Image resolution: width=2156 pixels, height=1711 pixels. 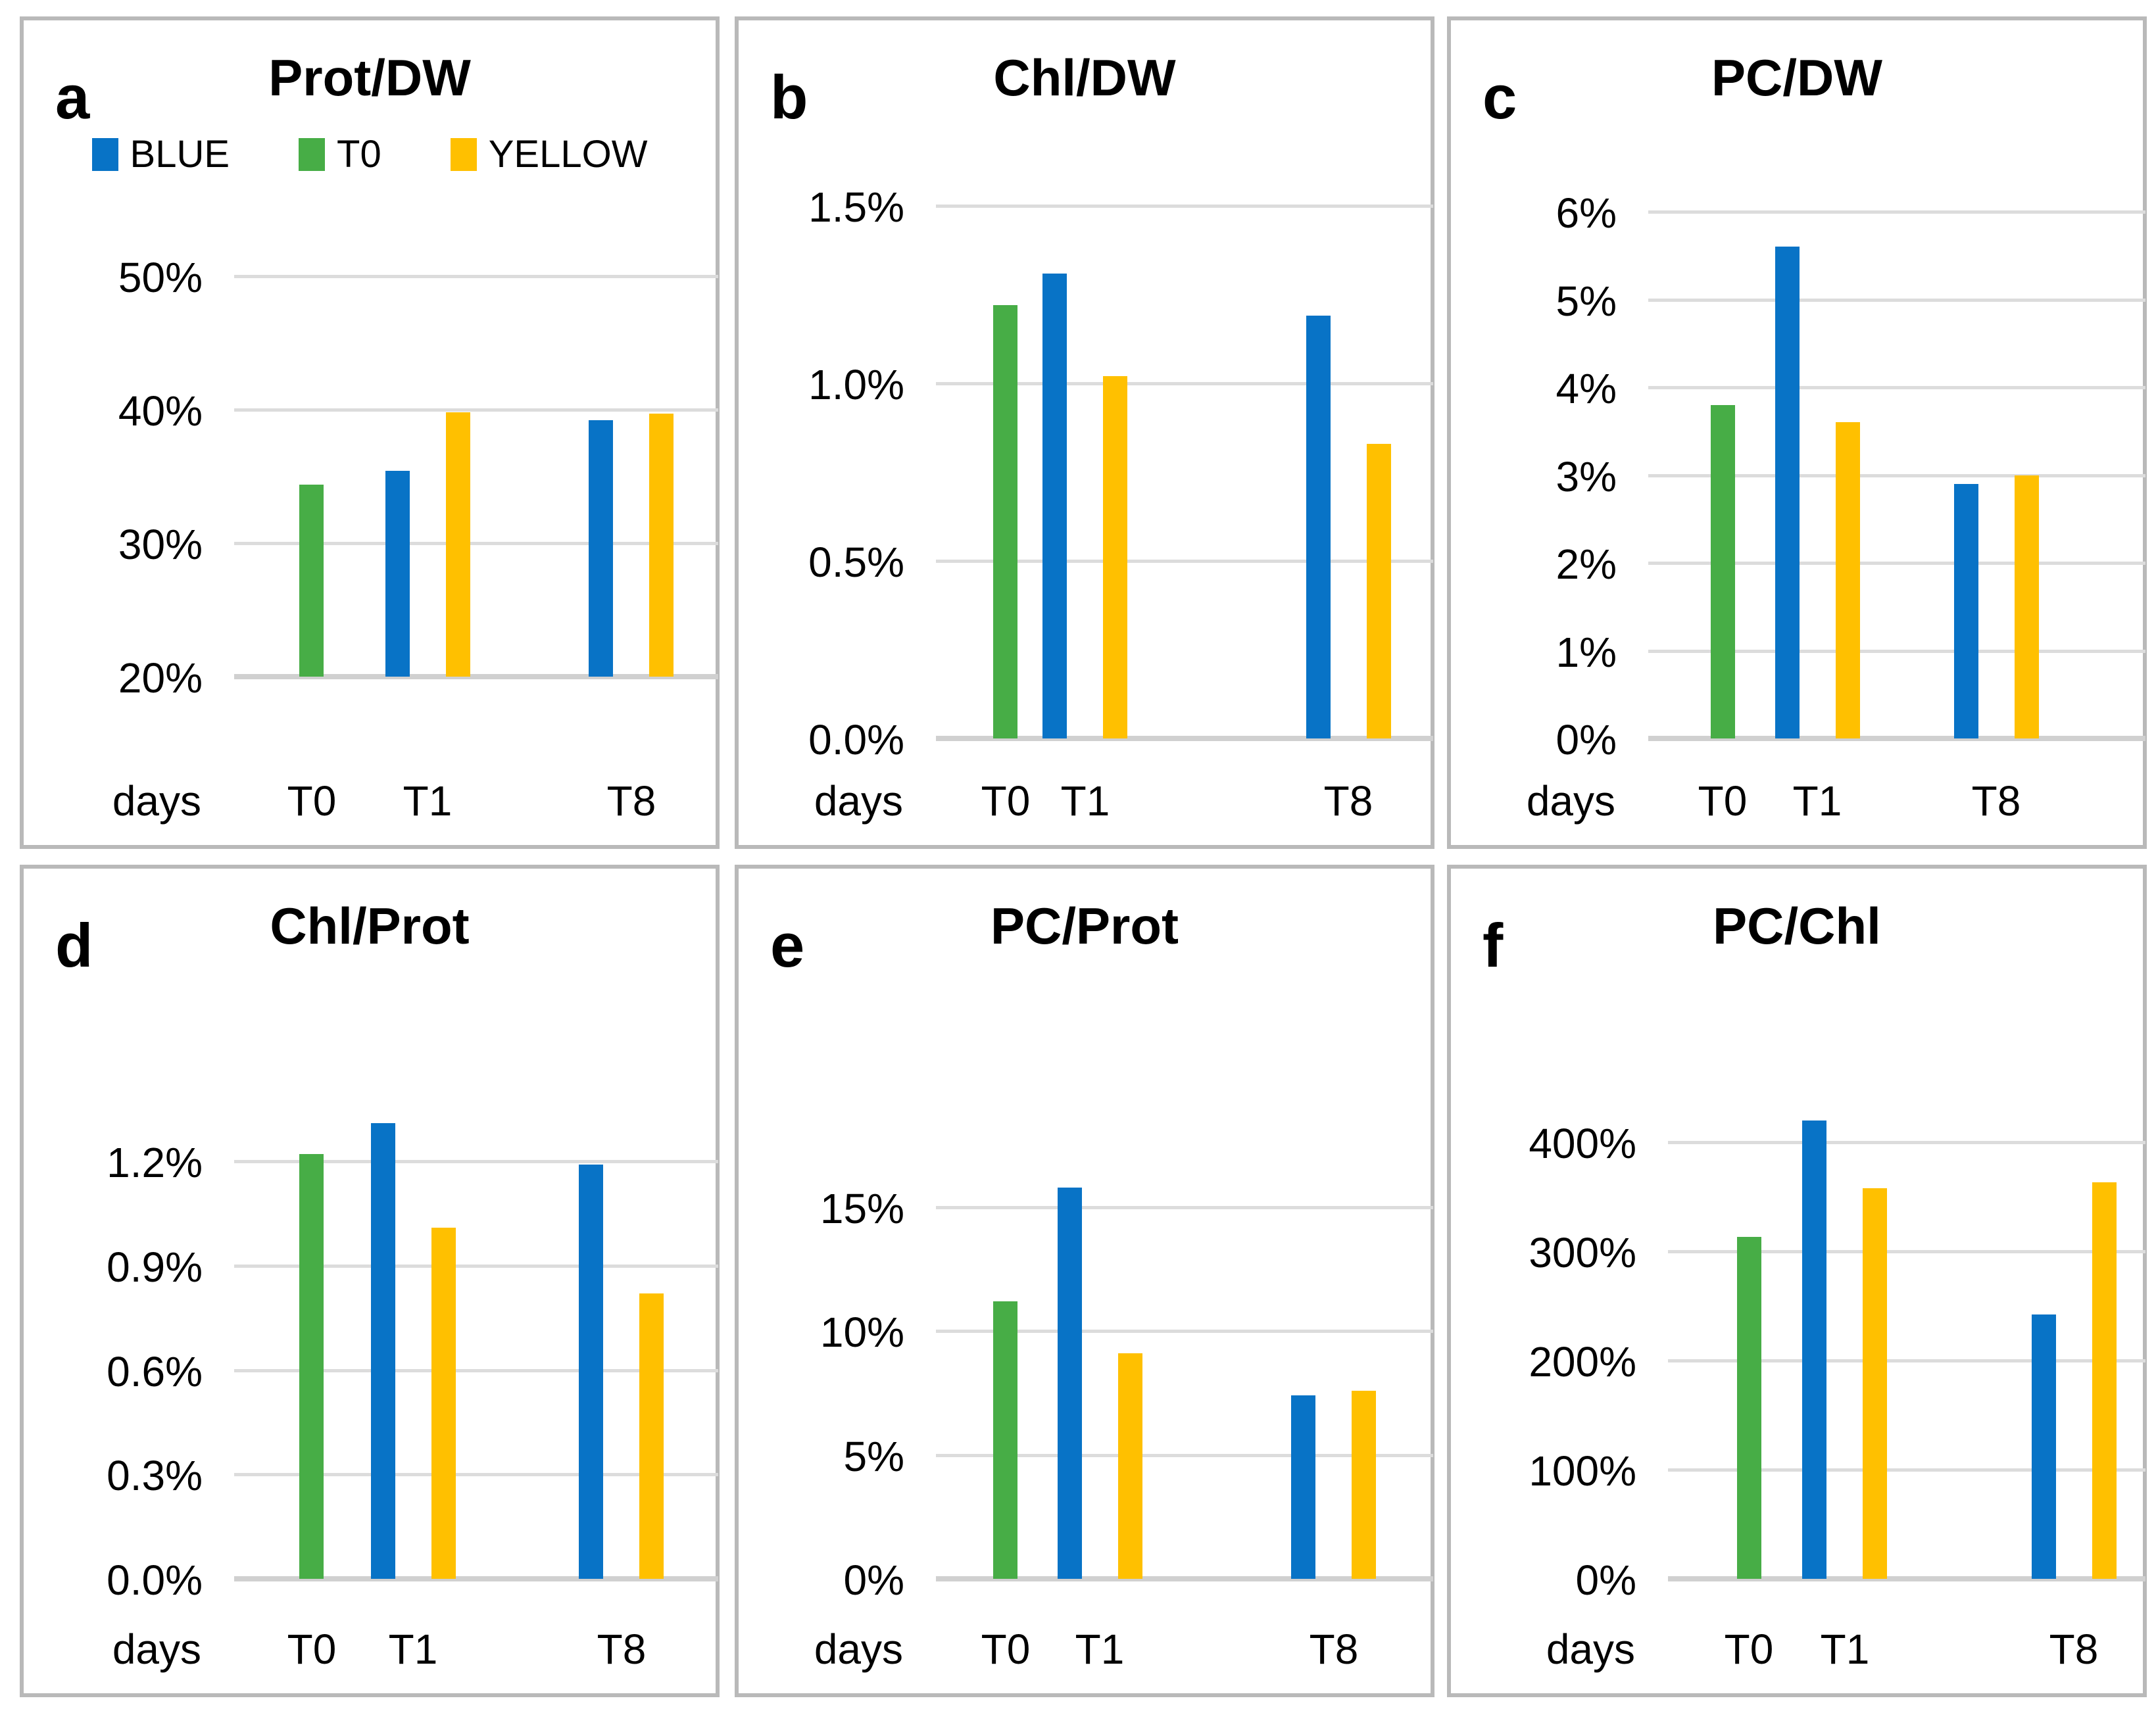 I want to click on legend: BLUE T0 YELLOW, so click(x=370, y=154).